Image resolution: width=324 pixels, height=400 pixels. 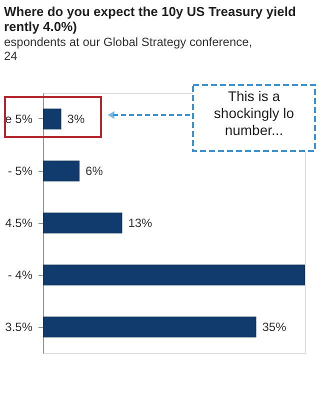 What do you see at coordinates (128, 42) in the screenshot?
I see `text: espondents at our Global Strategy conference,` at bounding box center [128, 42].